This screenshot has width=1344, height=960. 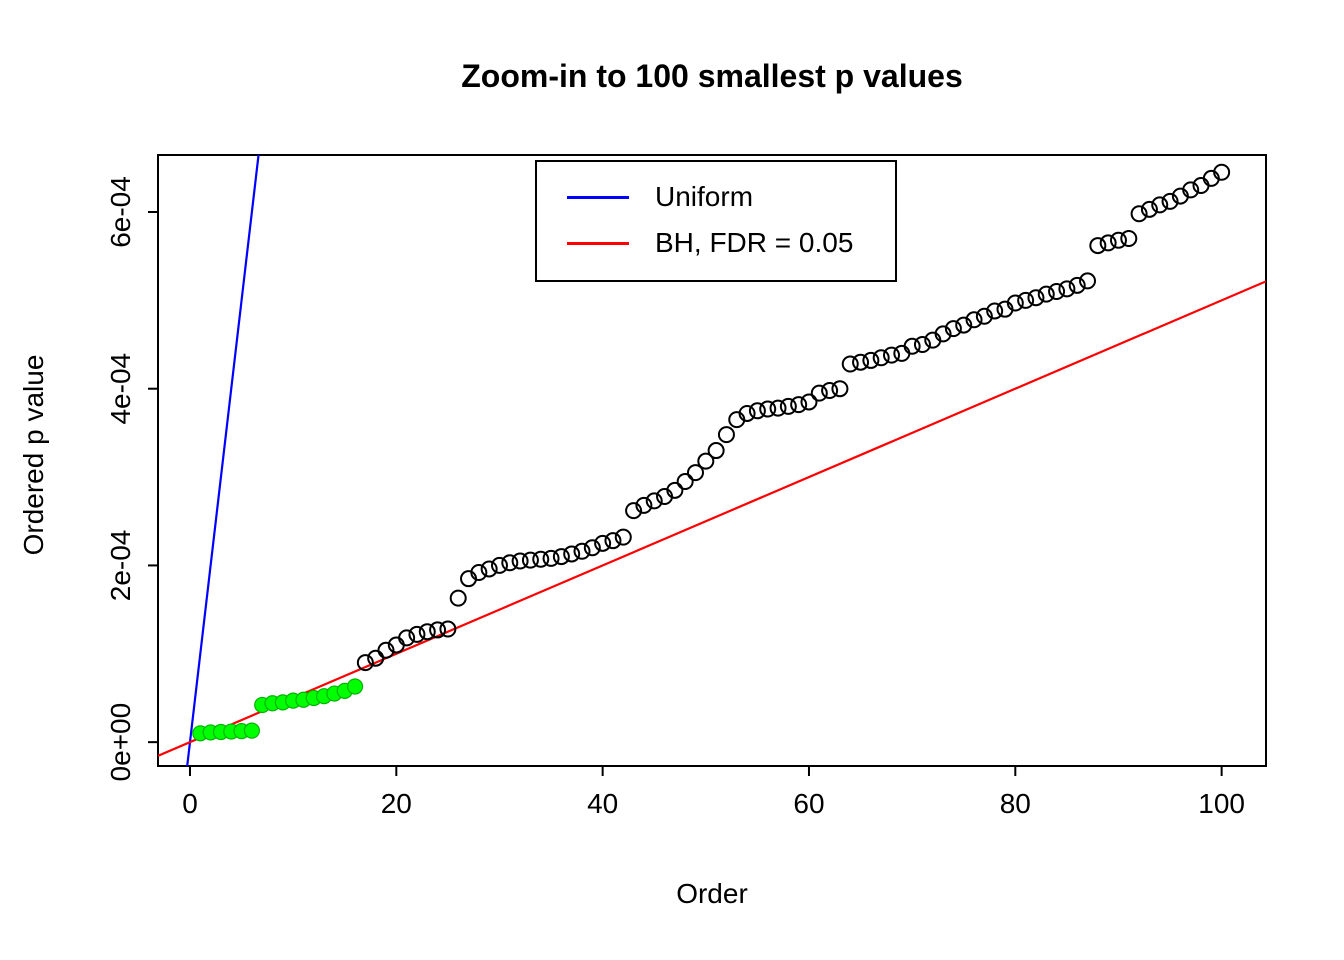 I want to click on bh-line-swatch, so click(x=598, y=243).